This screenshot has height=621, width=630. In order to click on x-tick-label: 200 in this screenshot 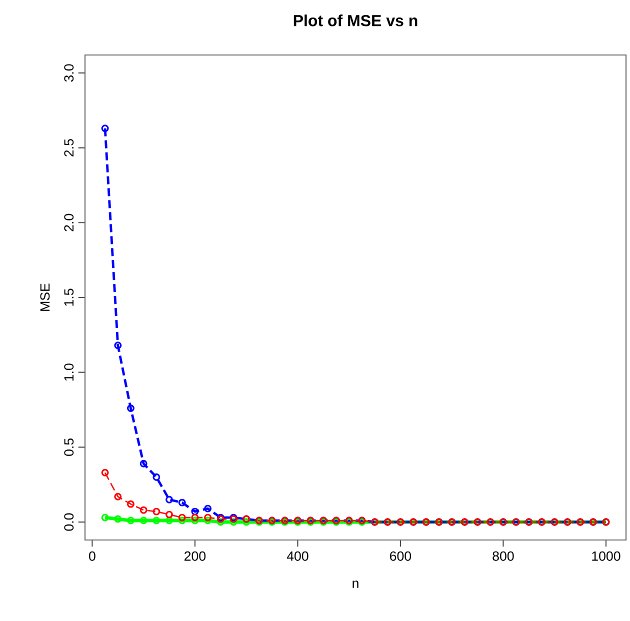, I will do `click(195, 556)`.